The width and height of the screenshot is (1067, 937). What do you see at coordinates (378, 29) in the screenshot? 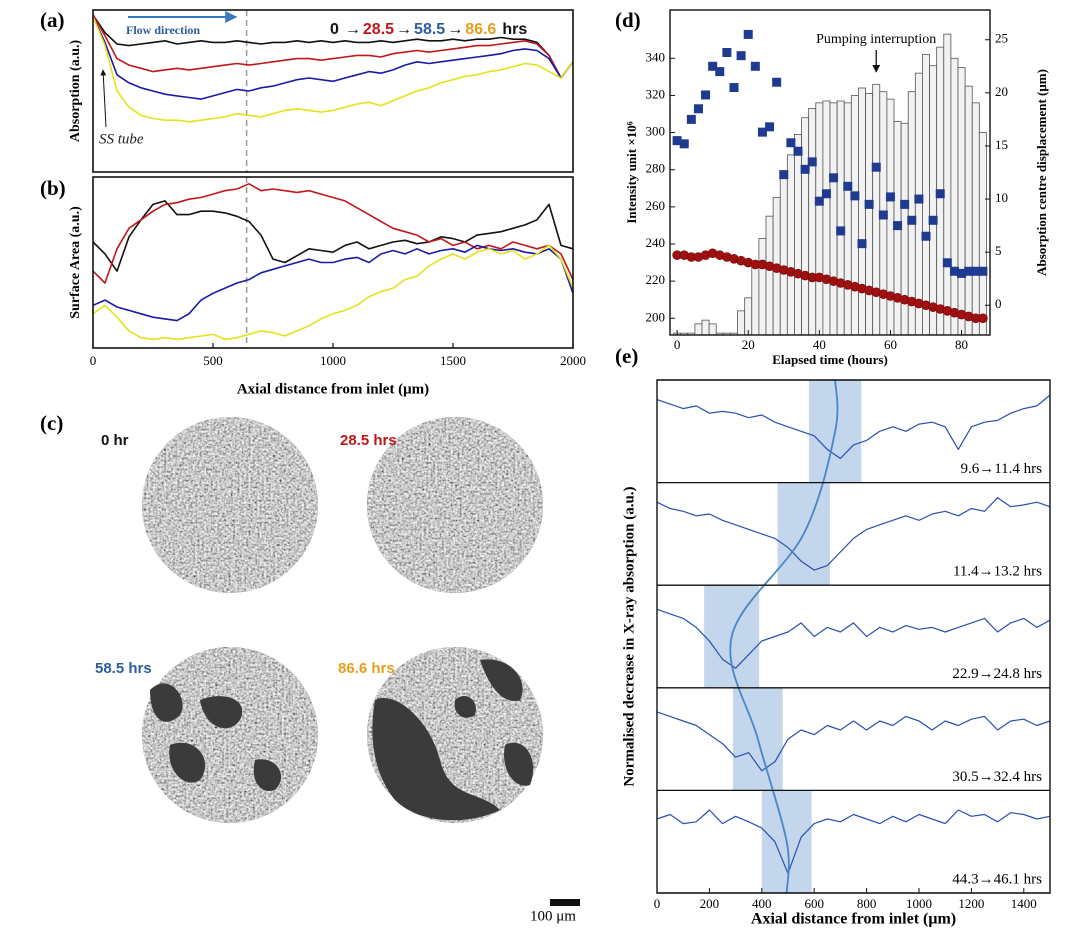
I see `legend-entry: 28.5` at bounding box center [378, 29].